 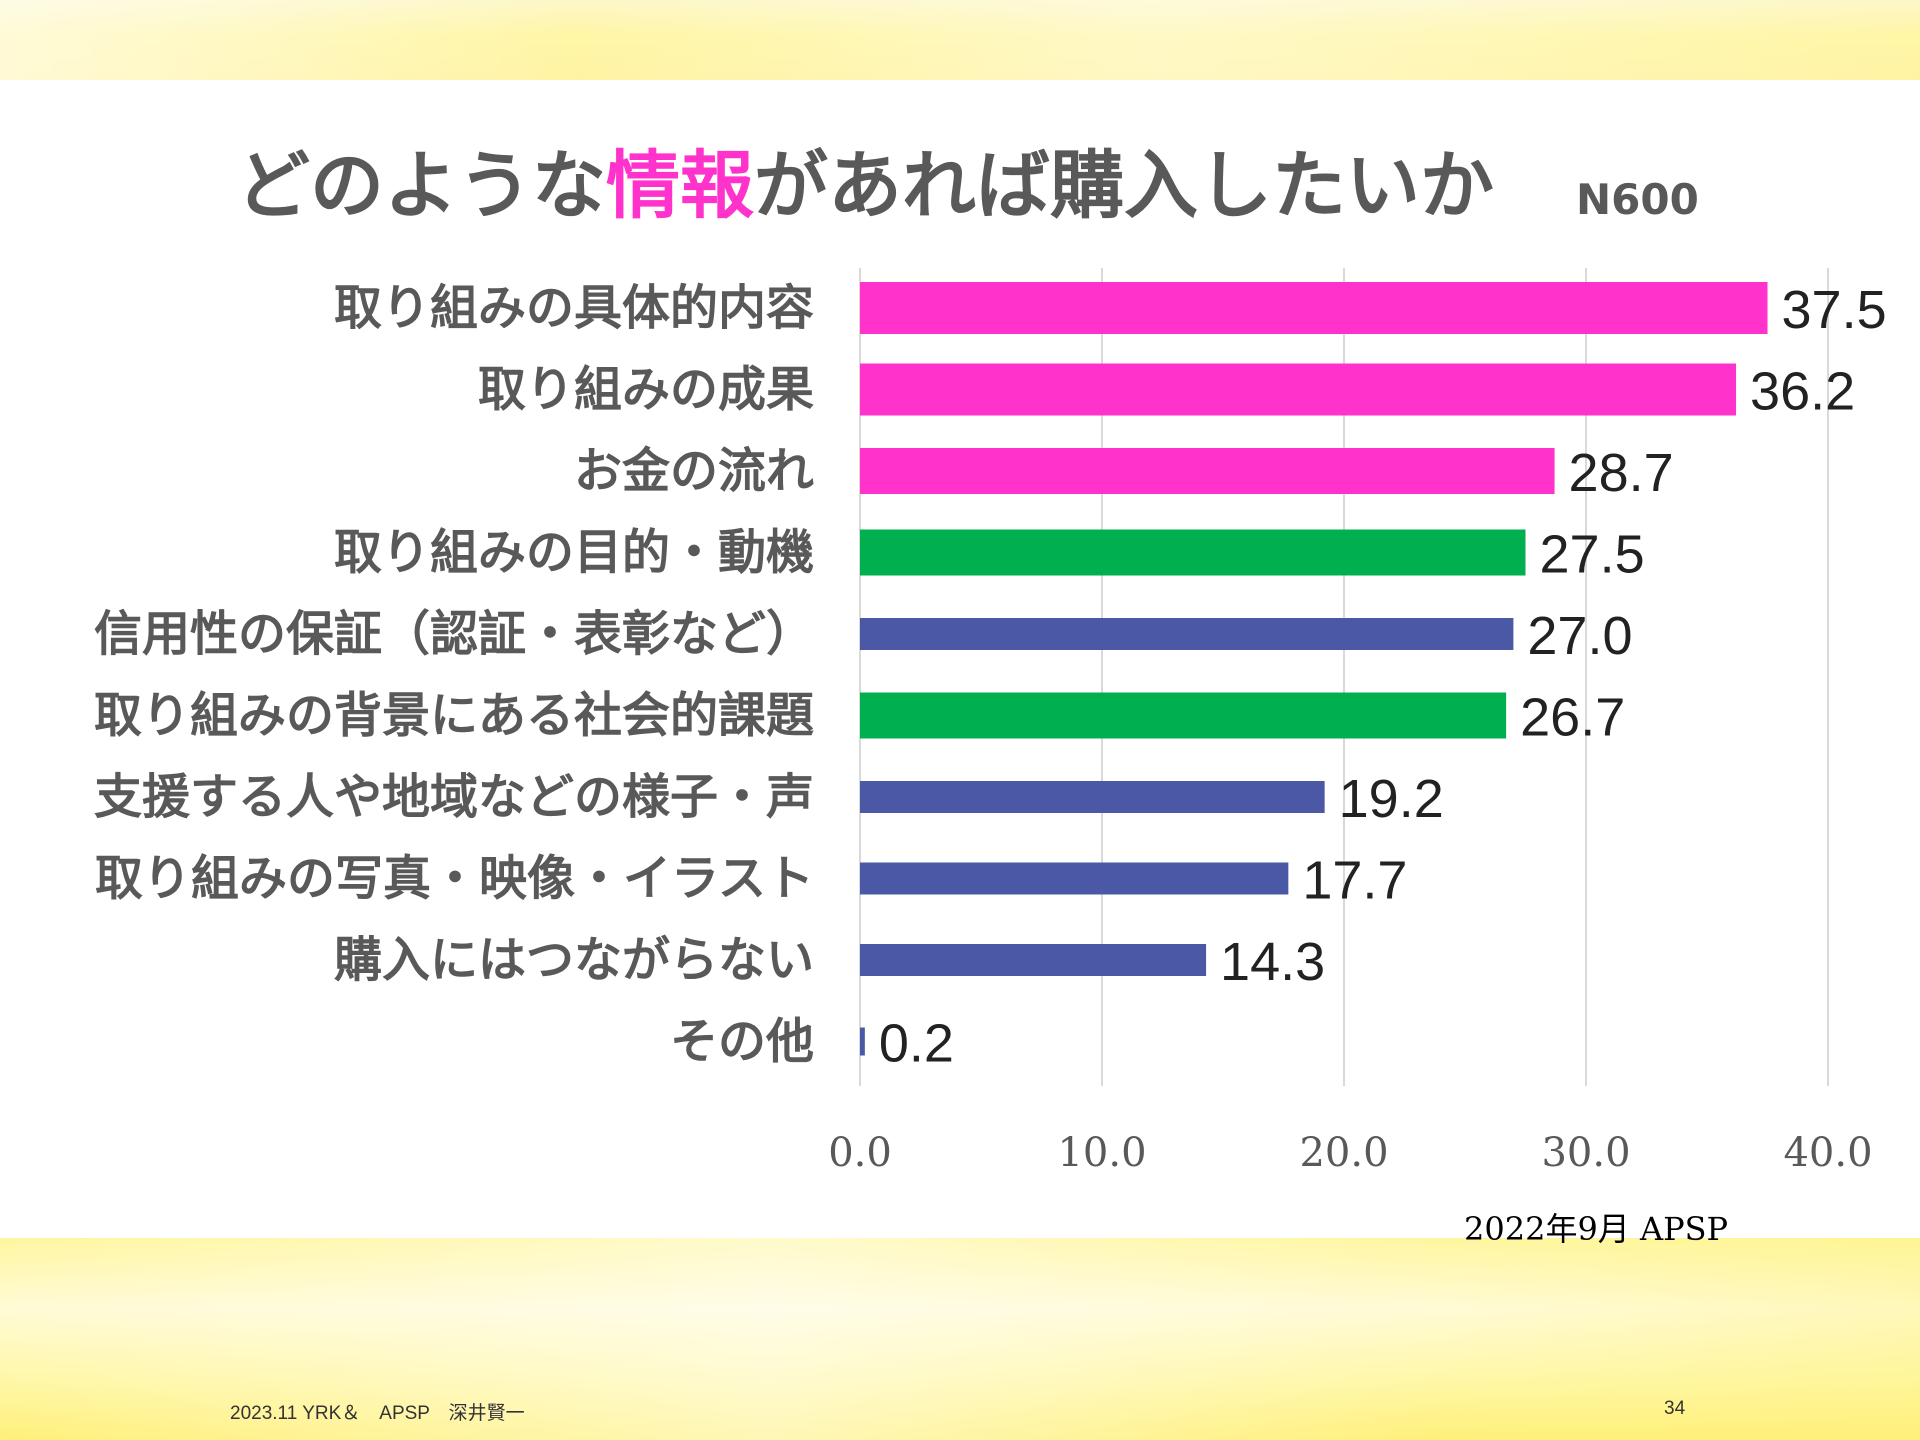 I want to click on value-label: 36.2, so click(x=1802, y=392).